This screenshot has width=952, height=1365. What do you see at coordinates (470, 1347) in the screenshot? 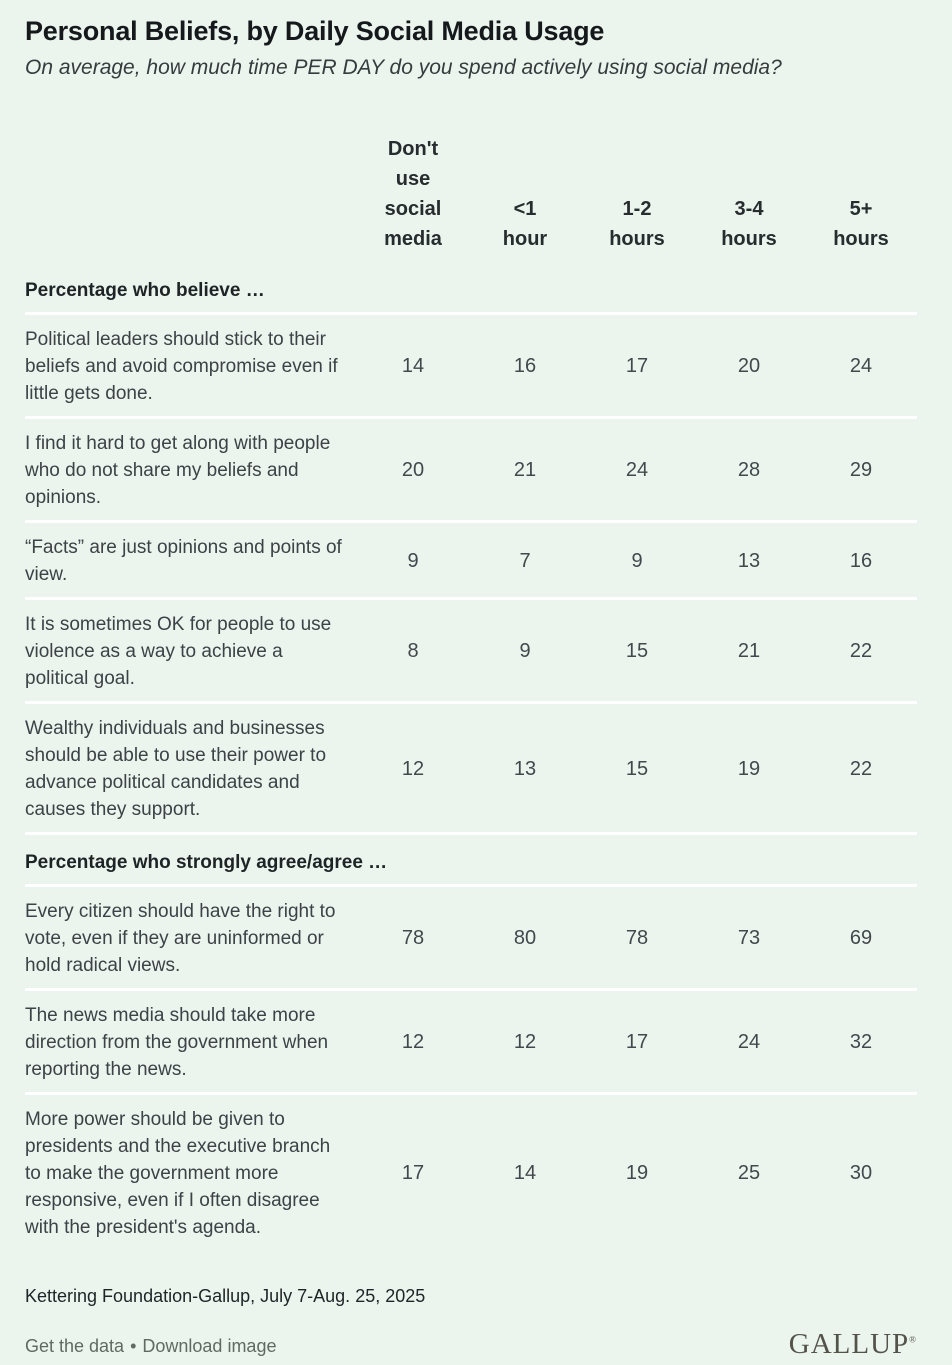
I see `page-footer: Get the data • Download image GALLUP®` at bounding box center [470, 1347].